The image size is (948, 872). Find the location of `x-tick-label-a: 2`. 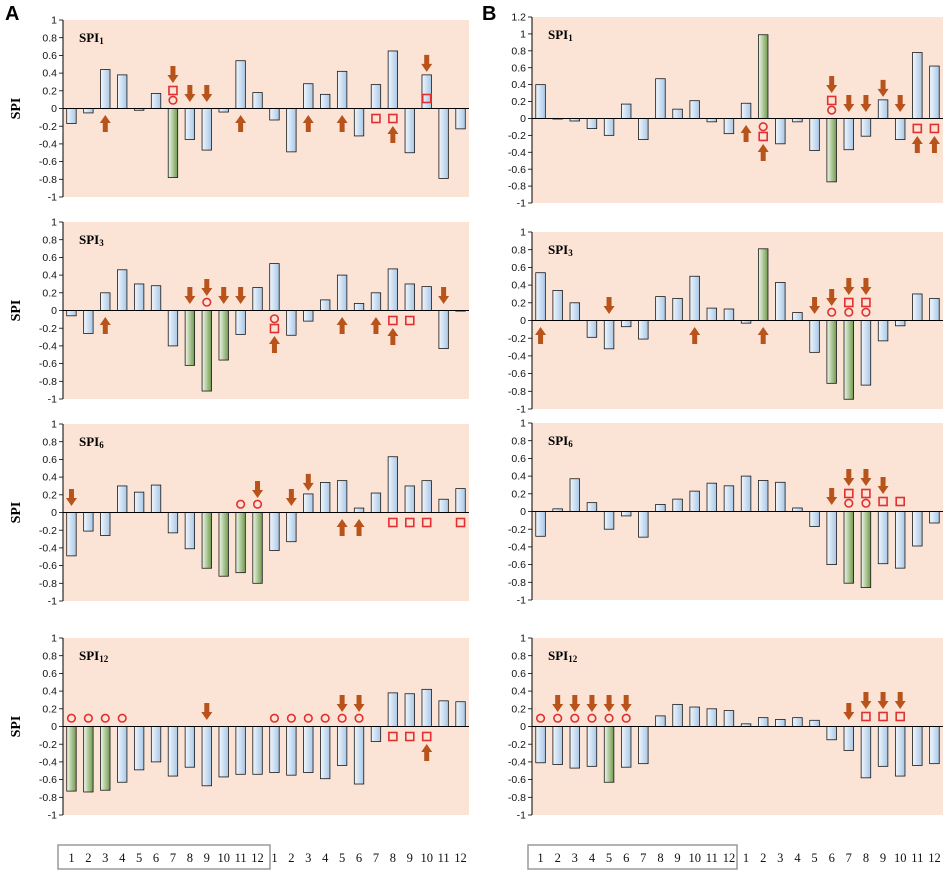

x-tick-label-a: 2 is located at coordinates (291, 858).